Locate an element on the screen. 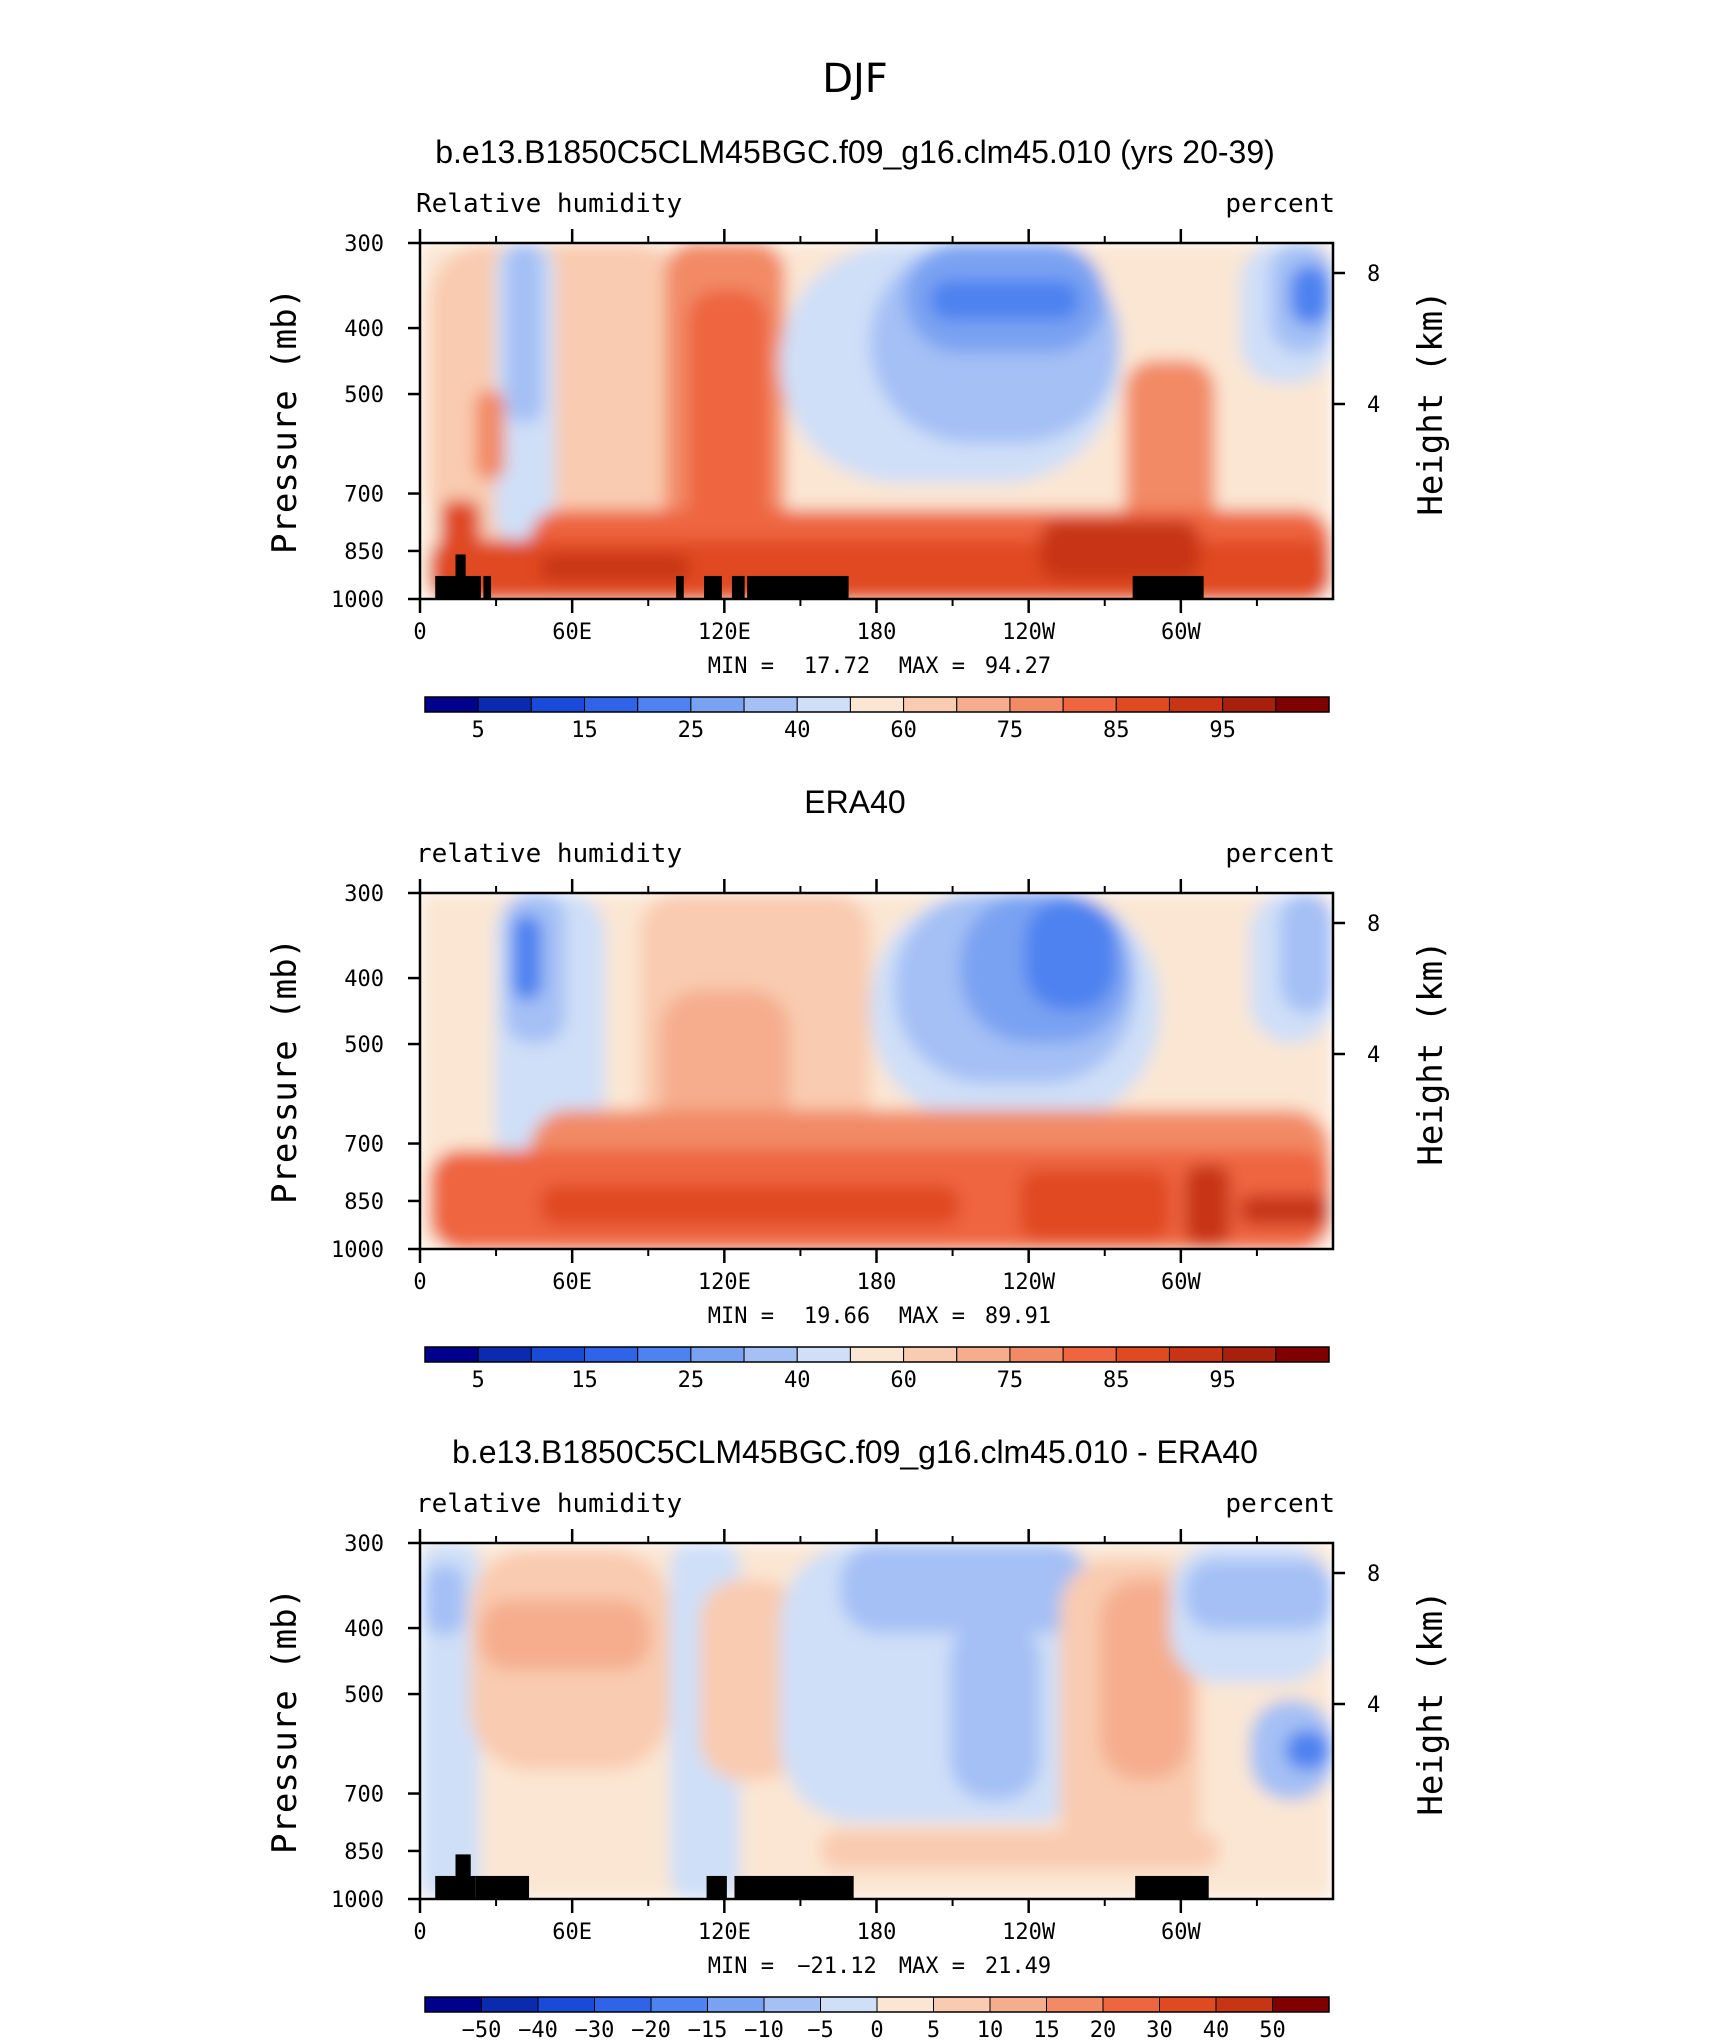  colorbar-label: 5 is located at coordinates (933, 2028).